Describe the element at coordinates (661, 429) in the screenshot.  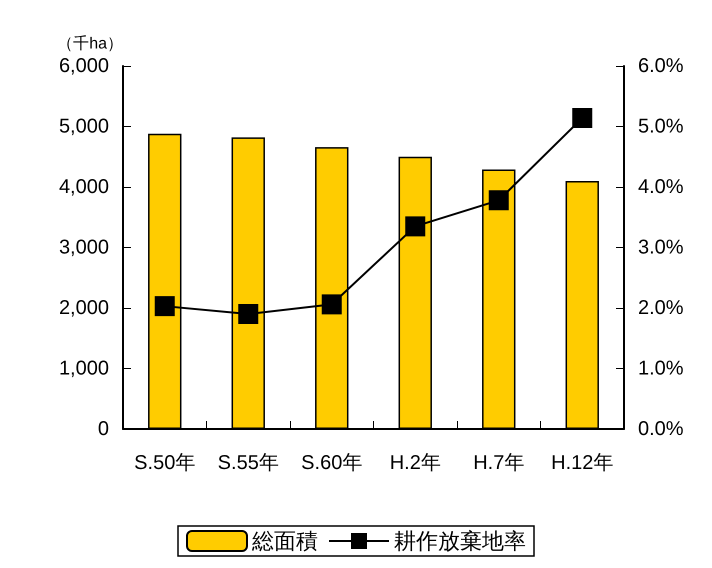
I see `y2-tick-label: 0.0%` at that location.